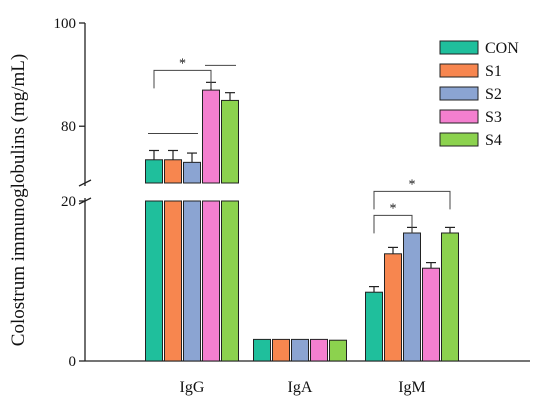 The width and height of the screenshot is (550, 400). Describe the element at coordinates (65, 24) in the screenshot. I see `y-tick-label: 100` at that location.